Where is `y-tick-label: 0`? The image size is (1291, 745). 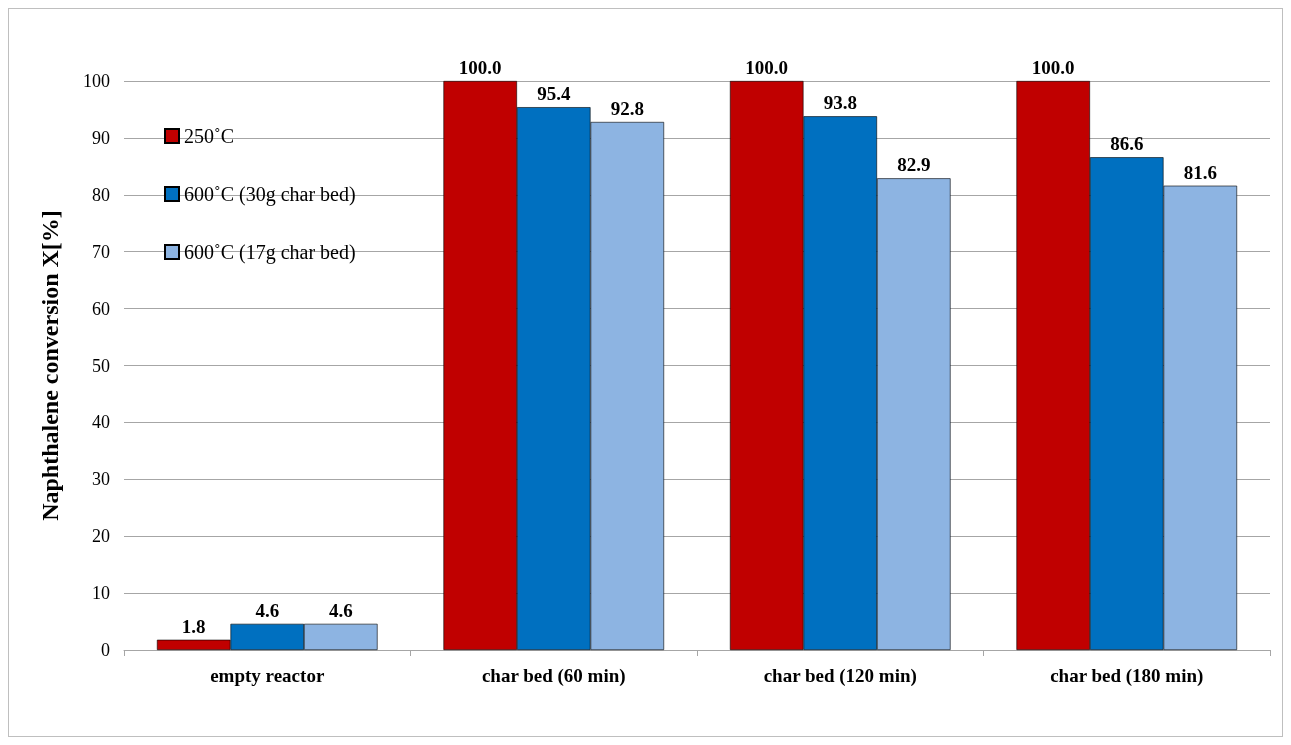 y-tick-label: 0 is located at coordinates (105, 650).